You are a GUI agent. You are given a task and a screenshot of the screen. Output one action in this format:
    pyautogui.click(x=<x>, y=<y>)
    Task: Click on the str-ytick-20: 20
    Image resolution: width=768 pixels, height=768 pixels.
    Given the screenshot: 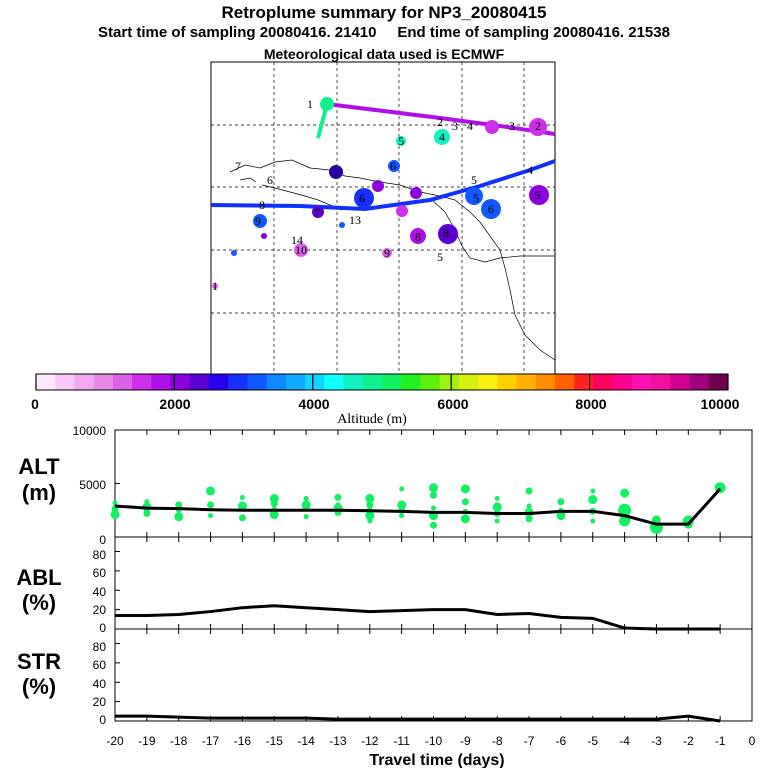 What is the action you would take?
    pyautogui.click(x=100, y=702)
    